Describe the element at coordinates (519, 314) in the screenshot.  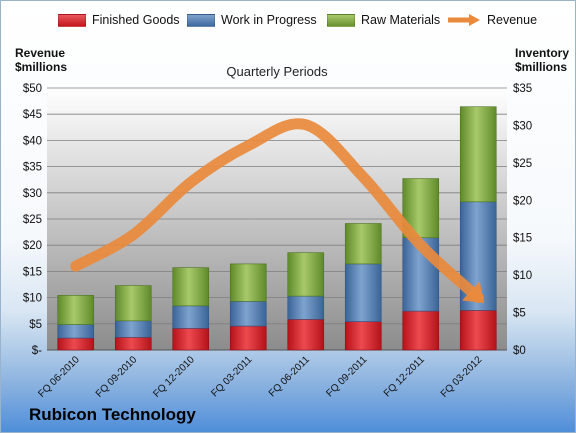
I see `right-tick-label: $5` at that location.